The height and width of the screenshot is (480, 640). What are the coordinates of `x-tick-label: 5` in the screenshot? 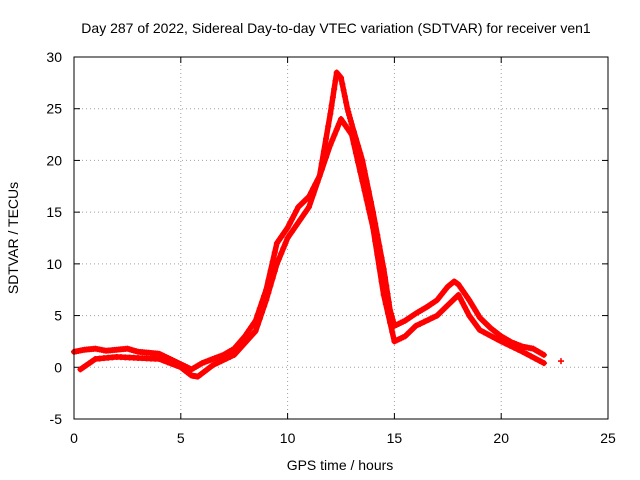 It's located at (181, 438).